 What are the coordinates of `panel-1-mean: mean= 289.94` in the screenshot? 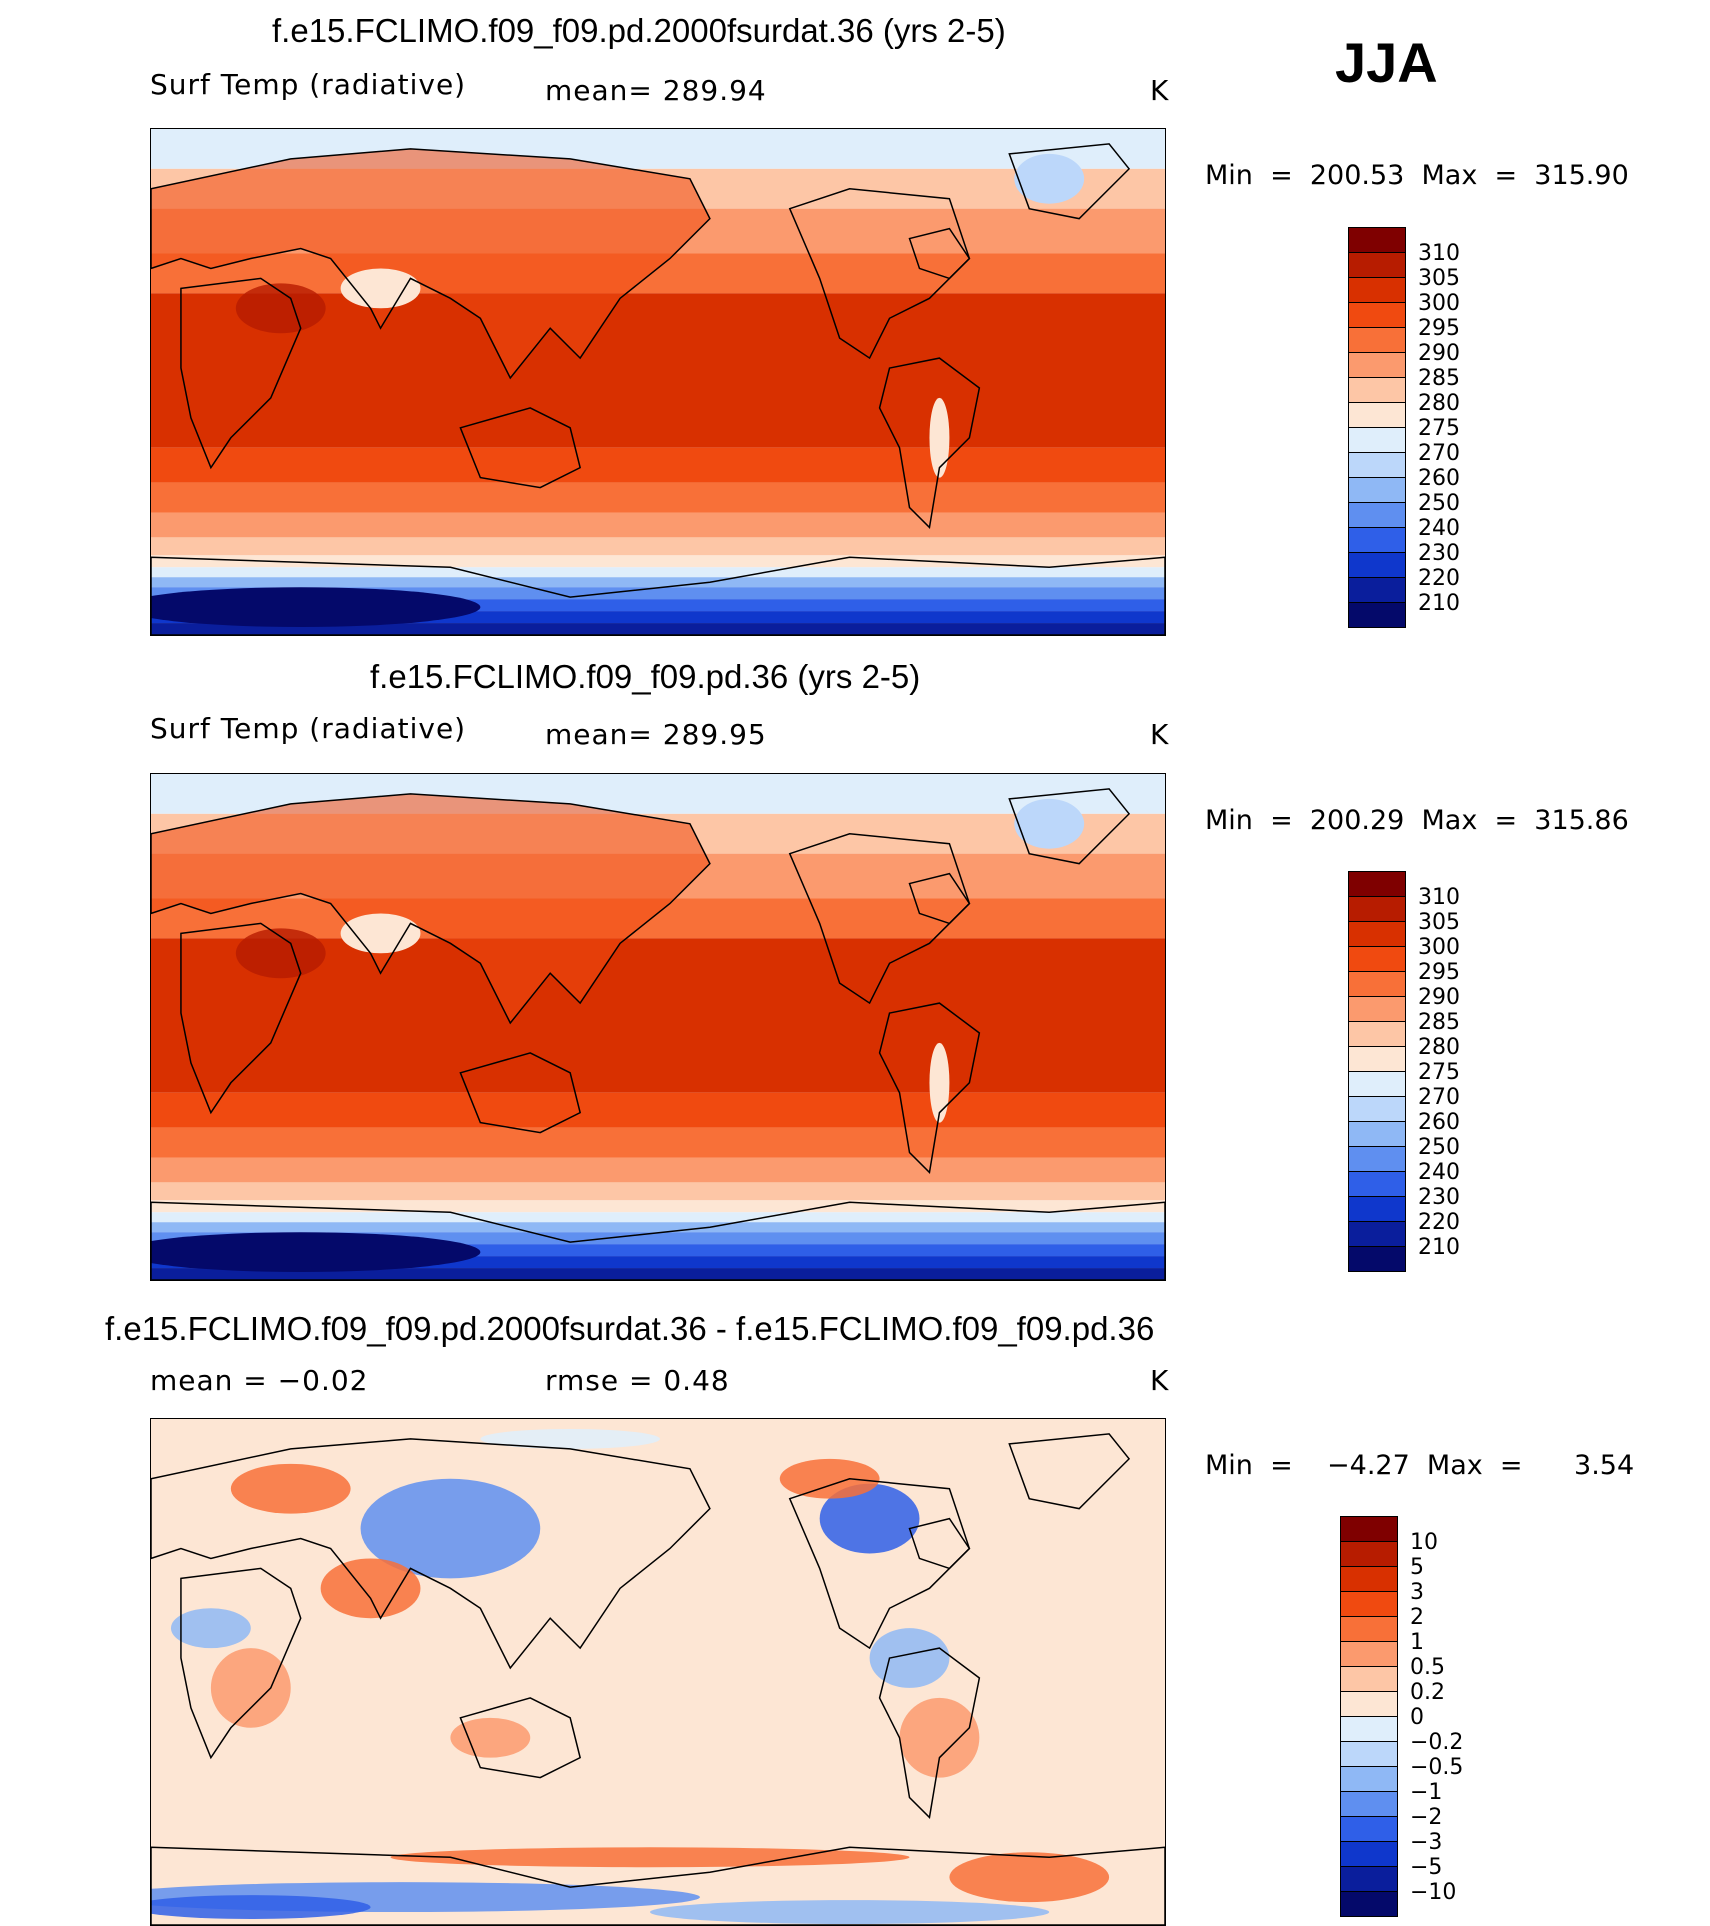 It's located at (656, 90).